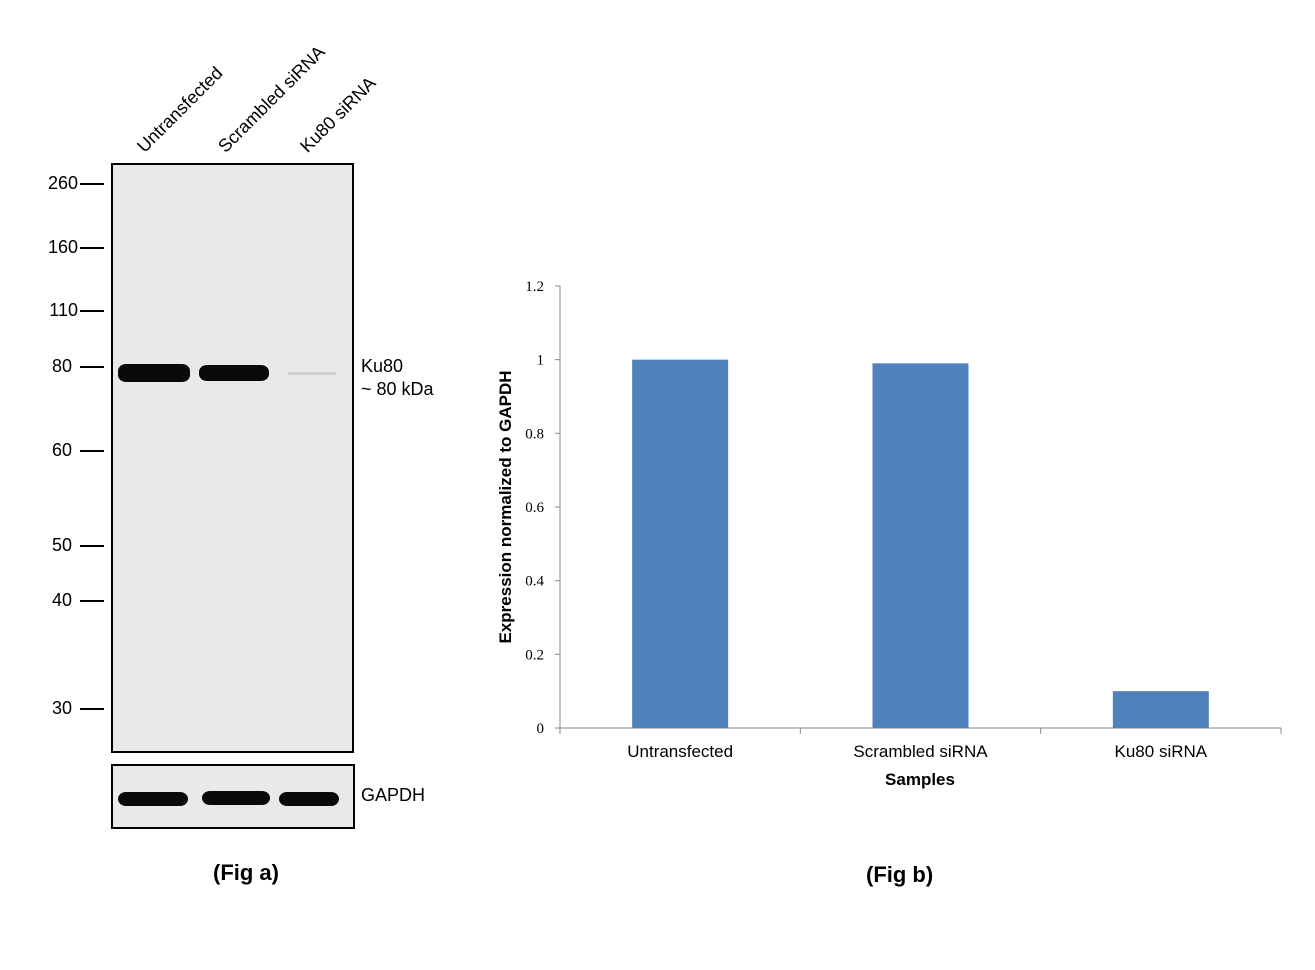  I want to click on band-ku80-knockdown, so click(312, 373).